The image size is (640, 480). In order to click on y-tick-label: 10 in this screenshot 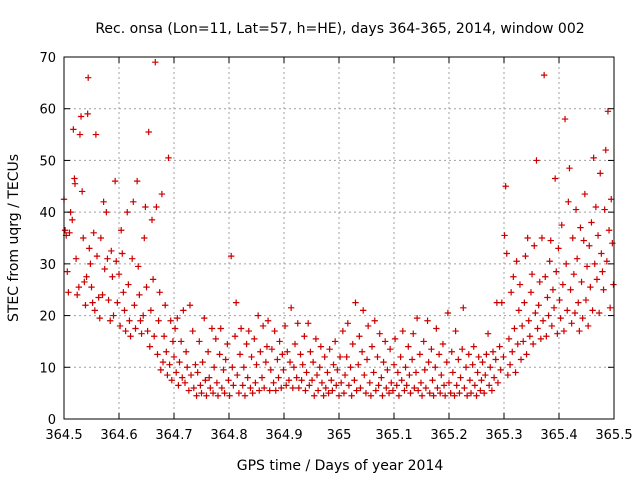, I will do `click(47, 368)`.